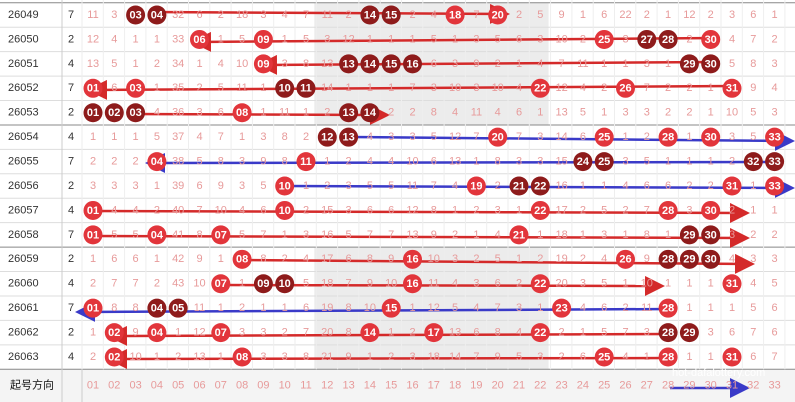  Describe the element at coordinates (327, 357) in the screenshot. I see `miss-count: 21` at that location.